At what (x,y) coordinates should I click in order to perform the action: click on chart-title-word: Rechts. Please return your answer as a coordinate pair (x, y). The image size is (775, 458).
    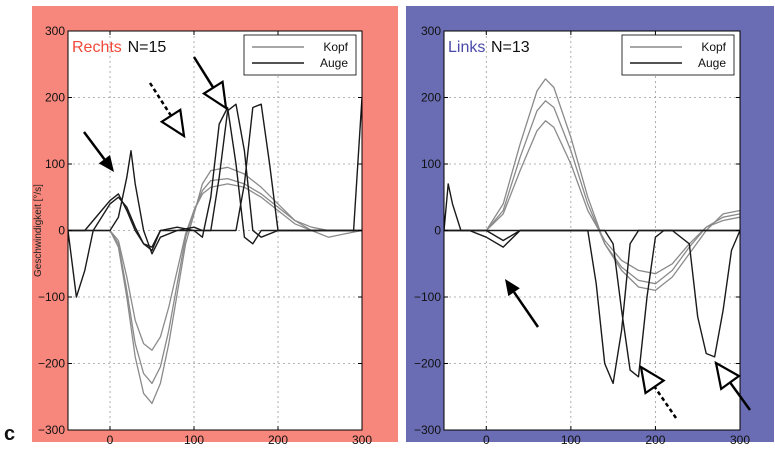
    Looking at the image, I should click on (97, 47).